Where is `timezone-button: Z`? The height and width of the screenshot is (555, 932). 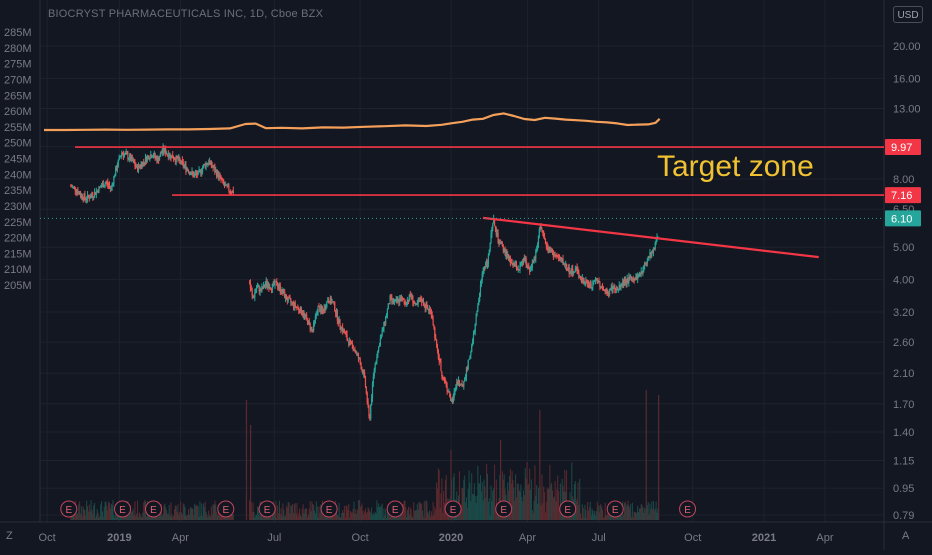 timezone-button: Z is located at coordinates (9, 536).